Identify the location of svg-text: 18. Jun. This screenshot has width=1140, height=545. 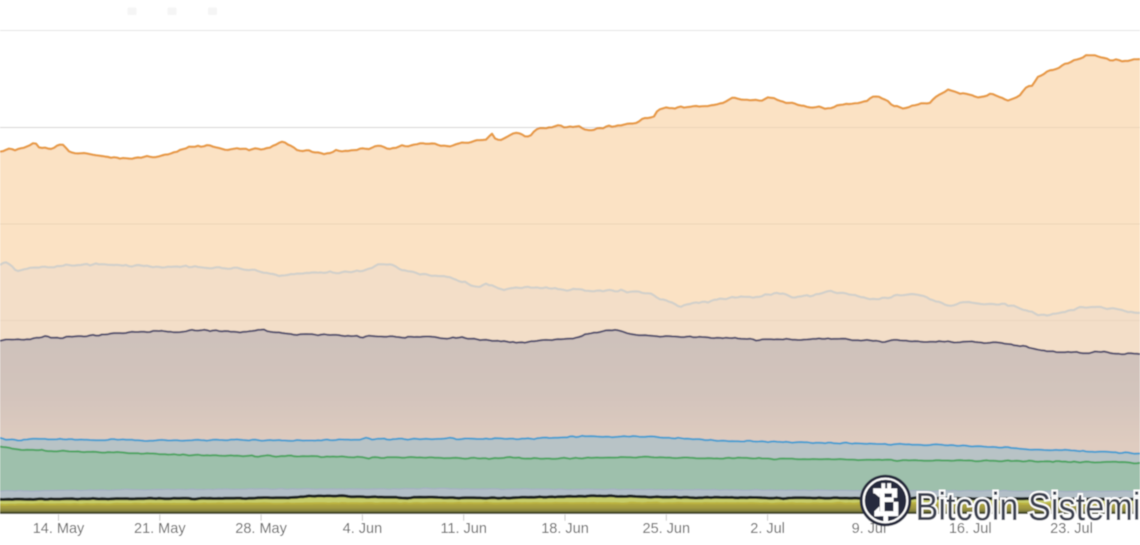
(565, 529).